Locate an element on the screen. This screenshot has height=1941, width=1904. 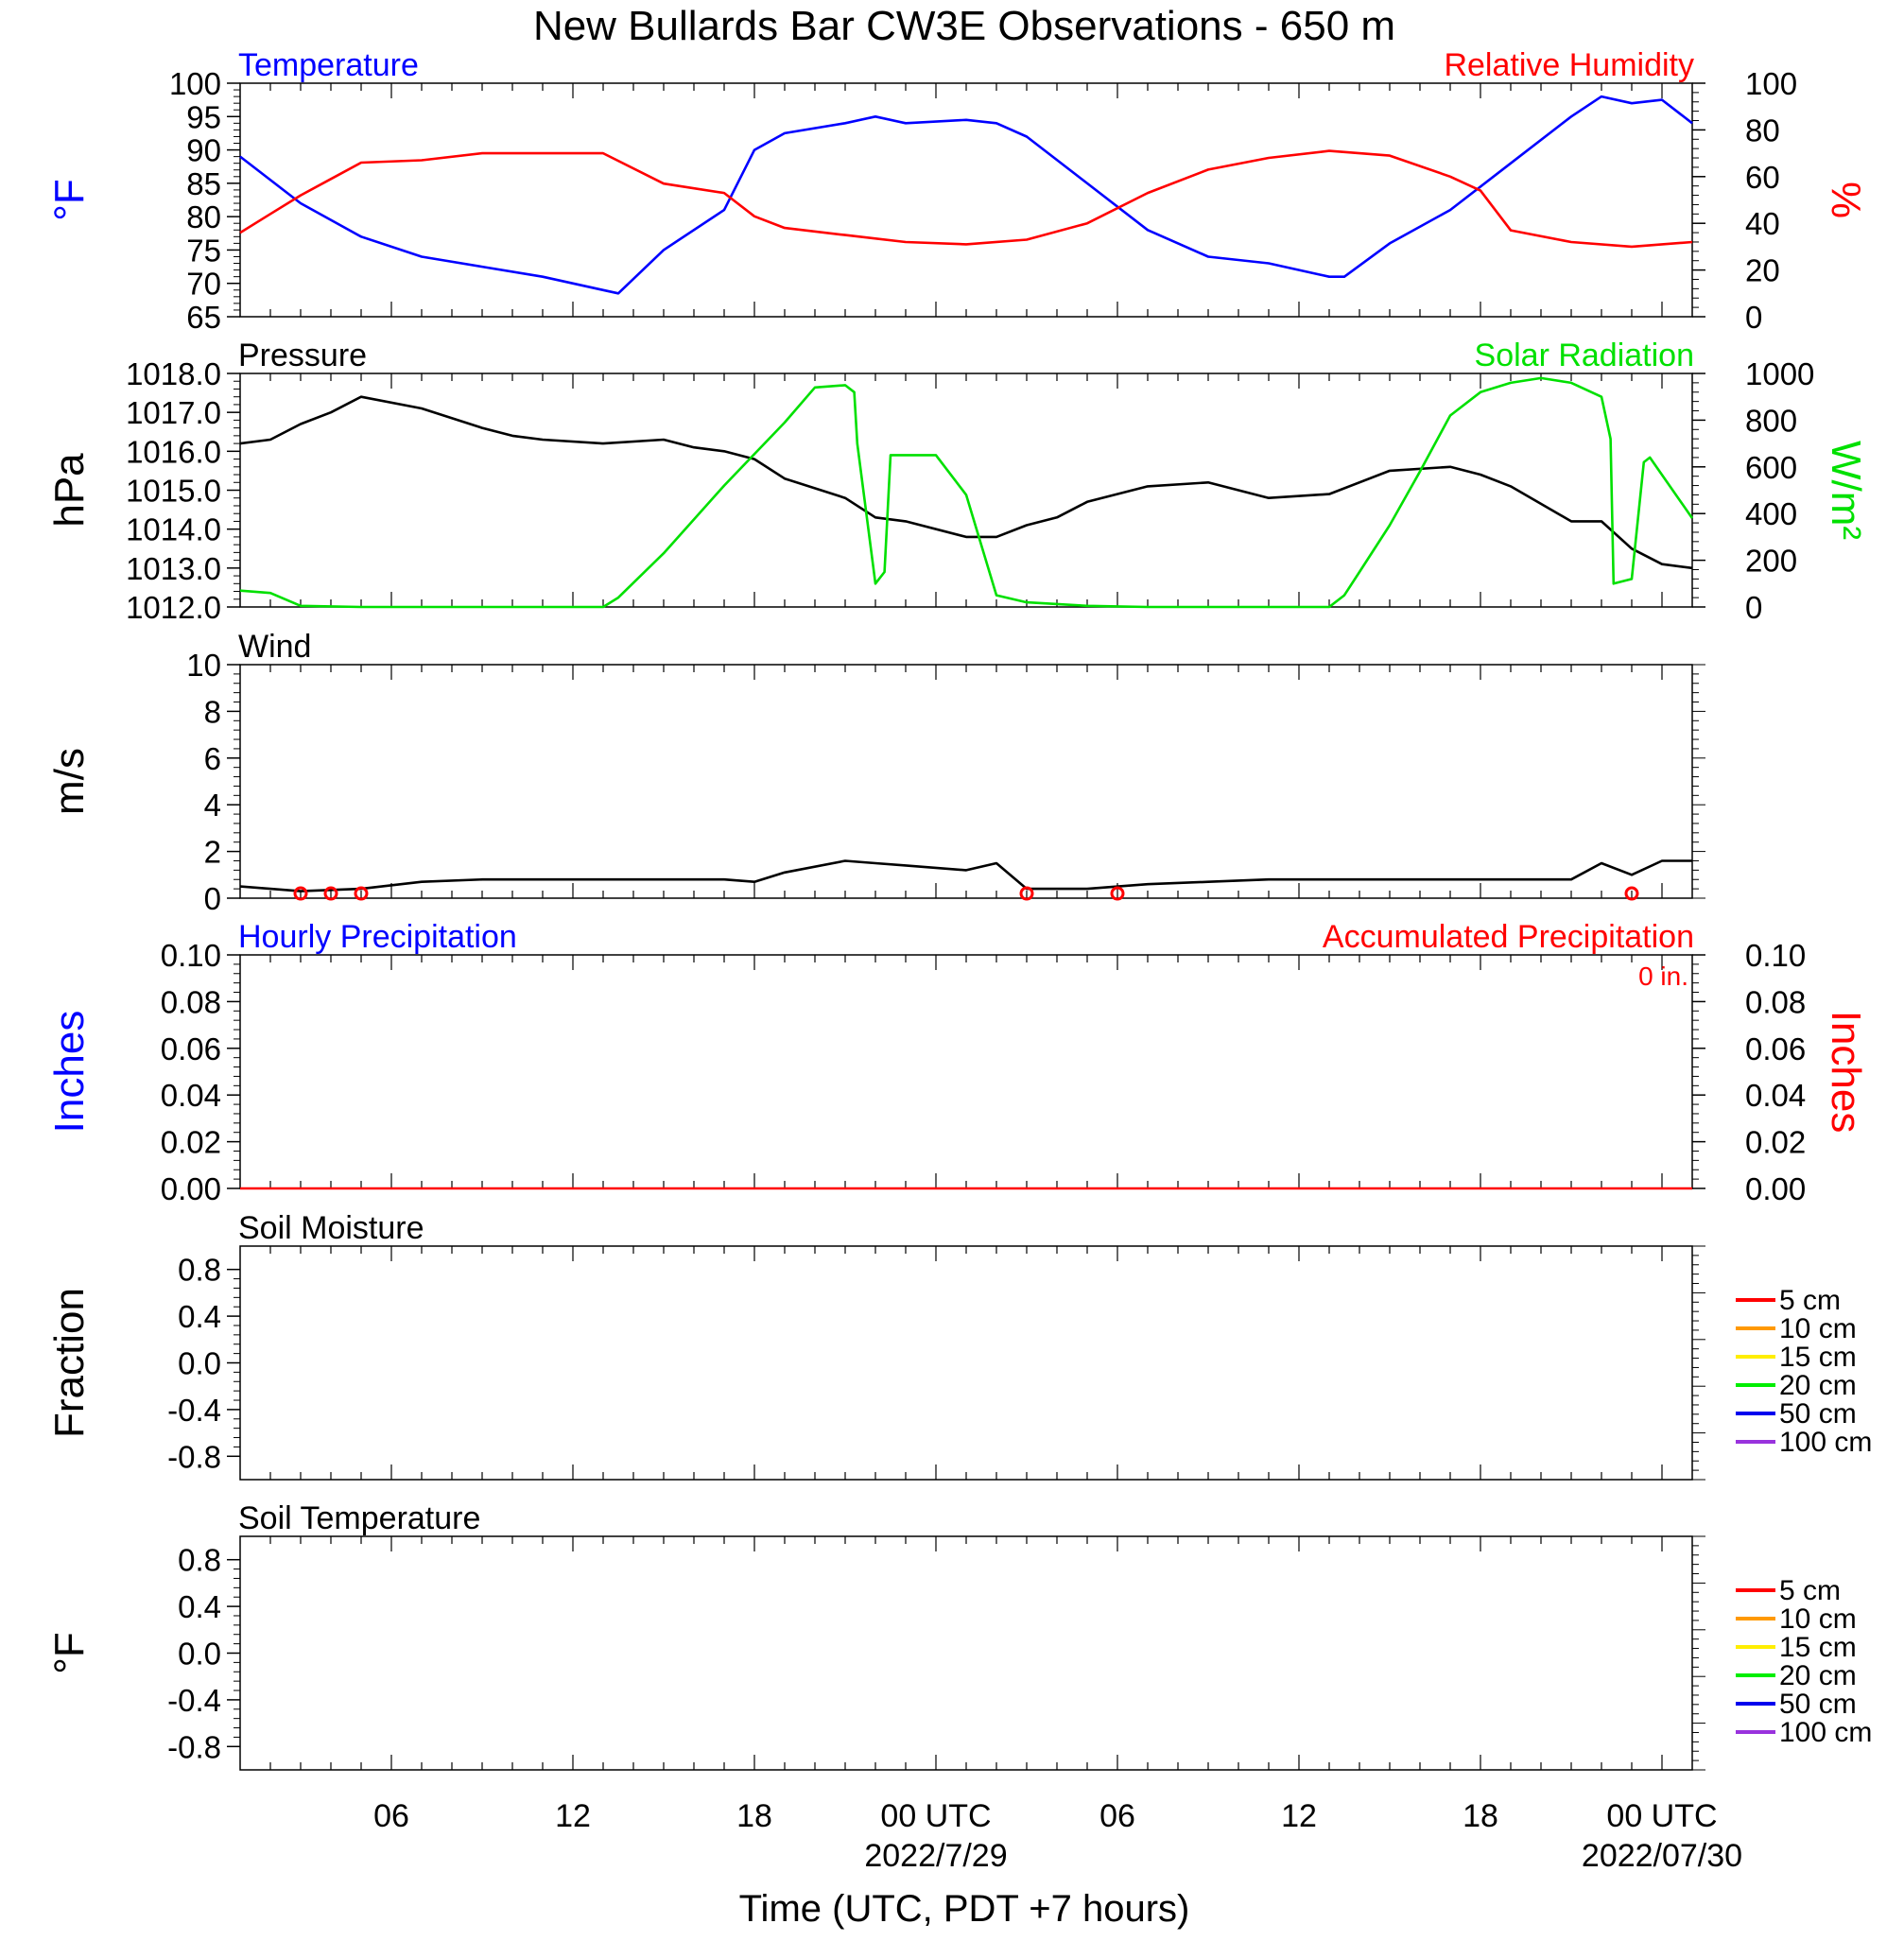
y-tick-label-left: 8 is located at coordinates (213, 712).